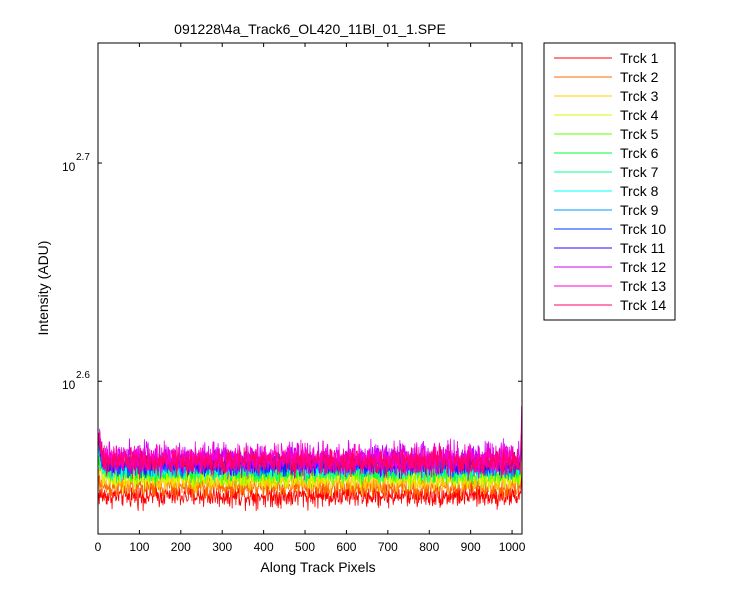 The image size is (750, 600). I want to click on x-tick-label: 800, so click(429, 547).